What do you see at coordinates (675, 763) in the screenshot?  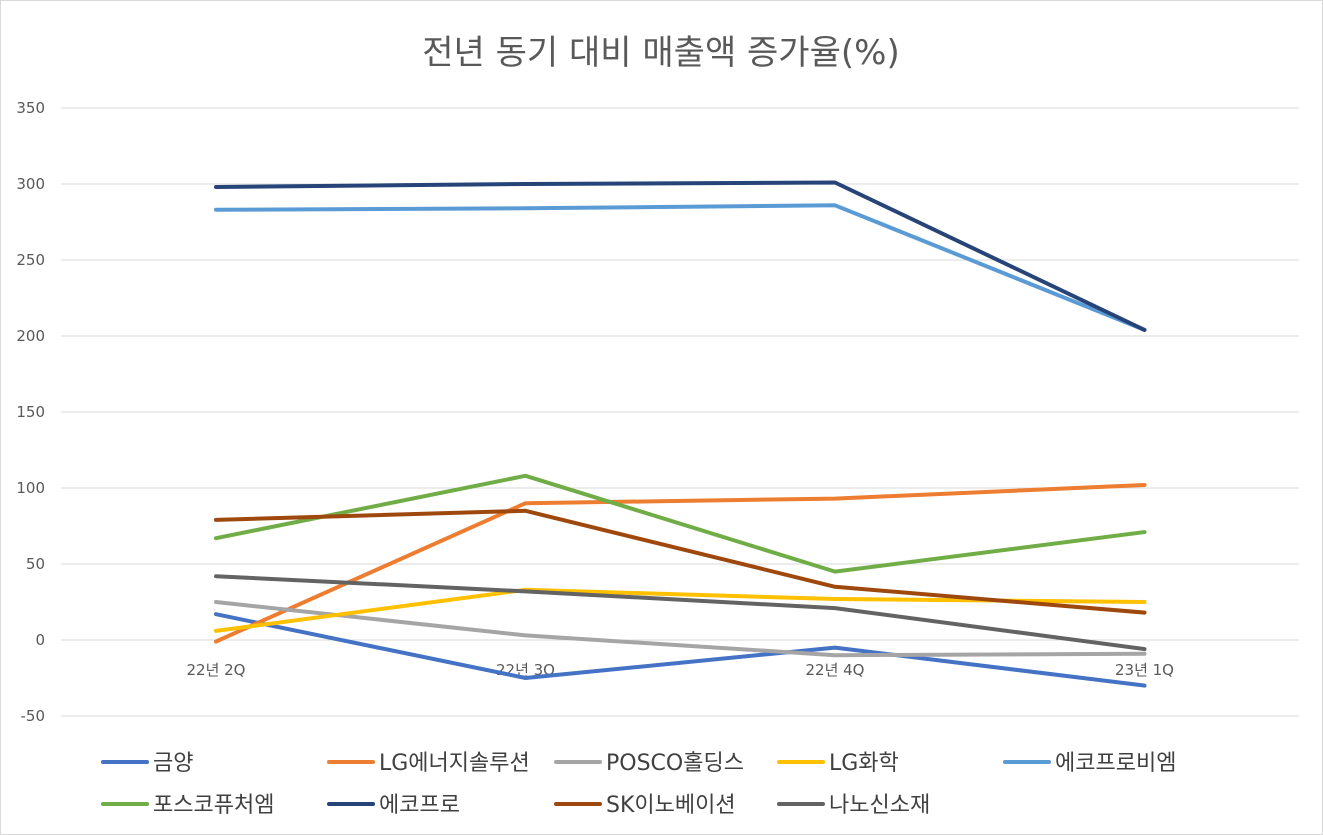 I see `legend-label: POSCO홀딩스` at bounding box center [675, 763].